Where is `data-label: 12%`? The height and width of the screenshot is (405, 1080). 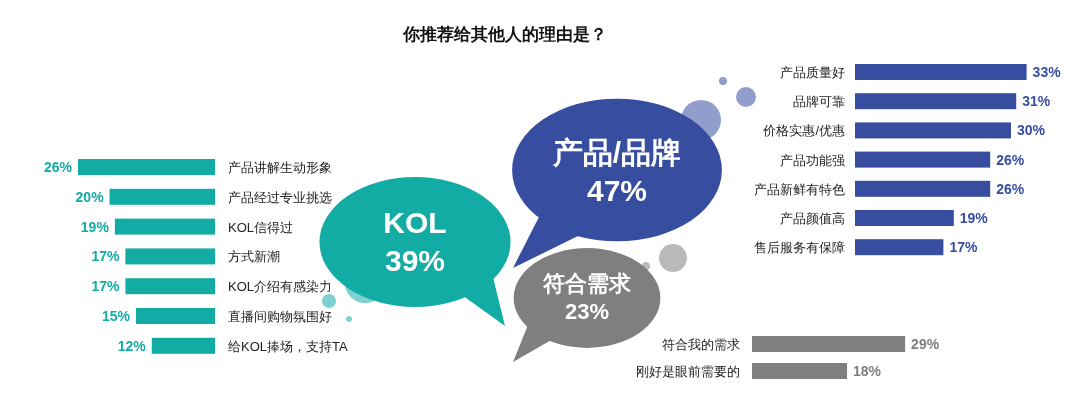 data-label: 12% is located at coordinates (132, 345).